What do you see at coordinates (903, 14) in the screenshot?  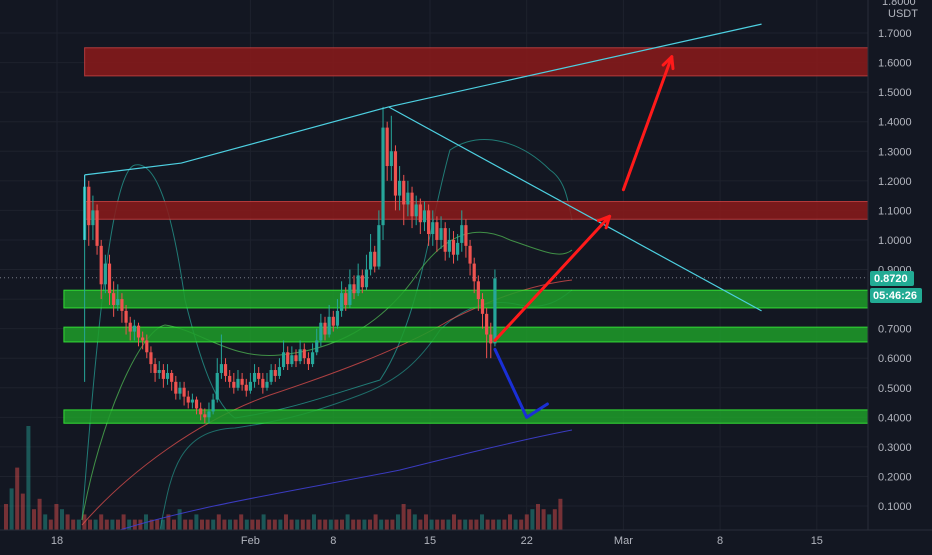 I see `currency-label: USDT` at bounding box center [903, 14].